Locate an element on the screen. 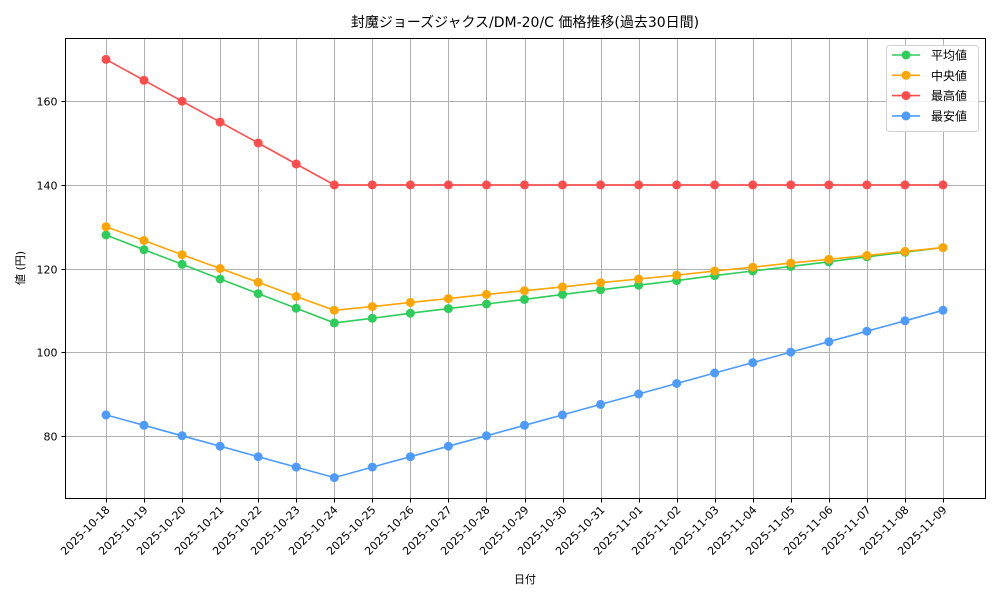  y-tick-label: 80 is located at coordinates (51, 437).